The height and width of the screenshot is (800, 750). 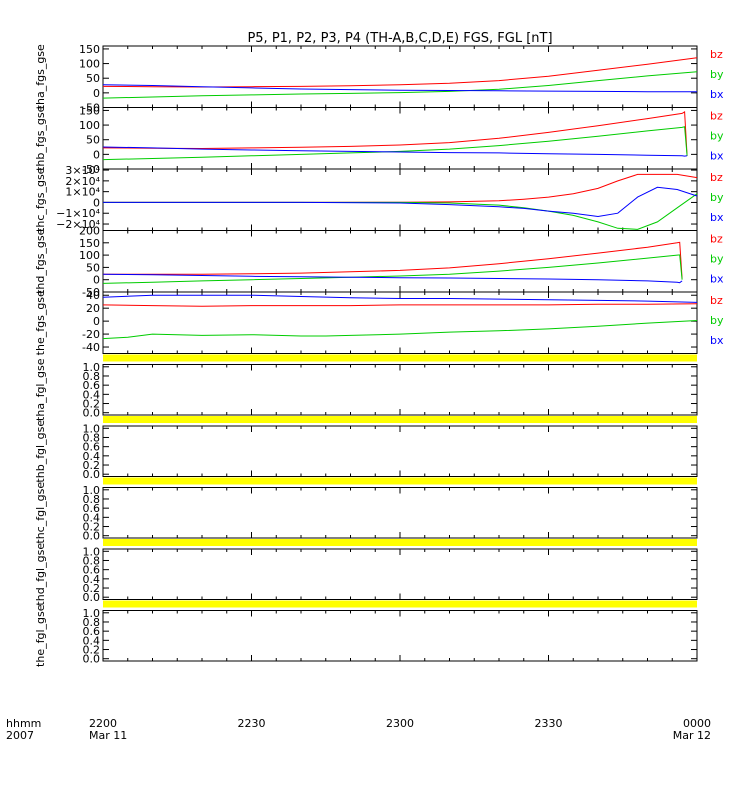 I want to click on panel-tha_fgl_gse: 1.00.80.60.40.20.0 tha_fgl_gse, so click(x=366, y=387).